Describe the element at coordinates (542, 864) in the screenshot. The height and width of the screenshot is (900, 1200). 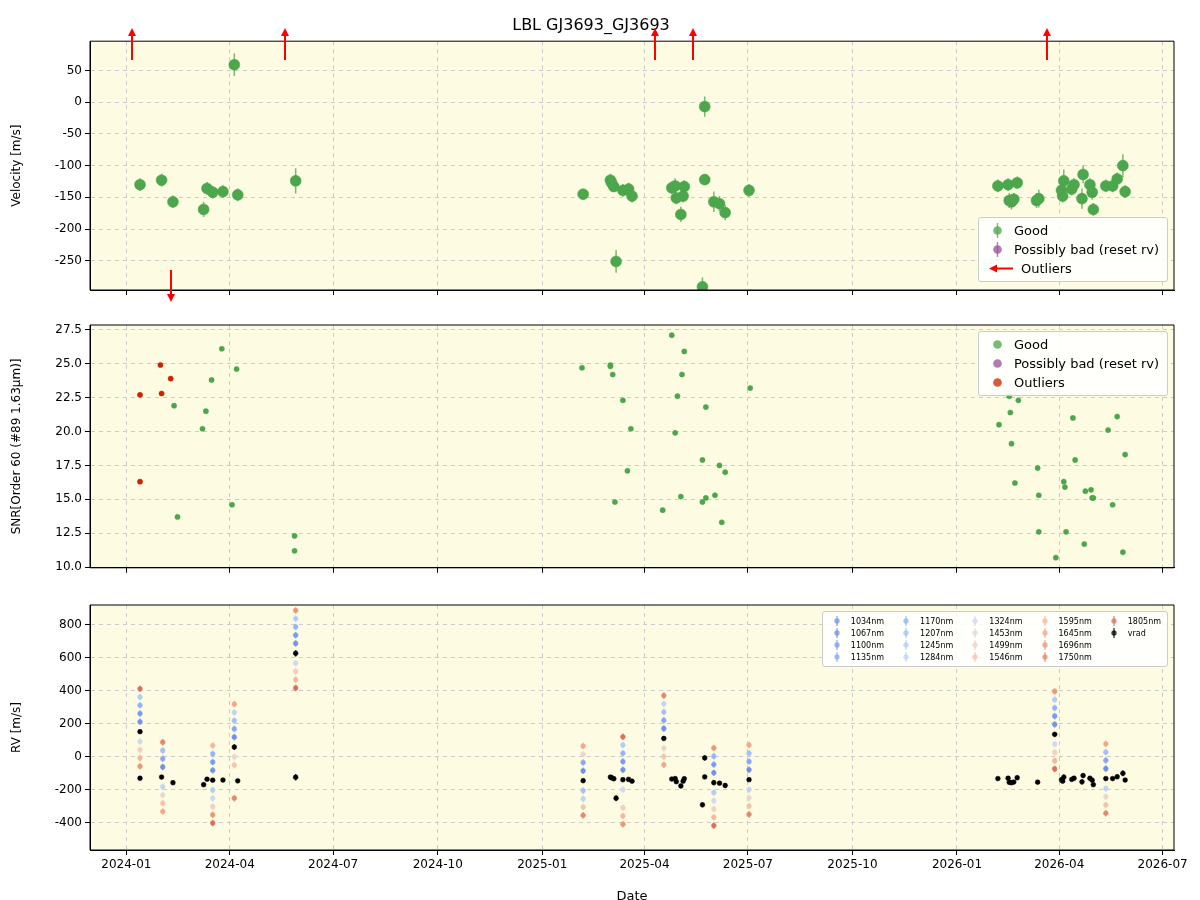
I see `x-tick-label: 2025-01` at that location.